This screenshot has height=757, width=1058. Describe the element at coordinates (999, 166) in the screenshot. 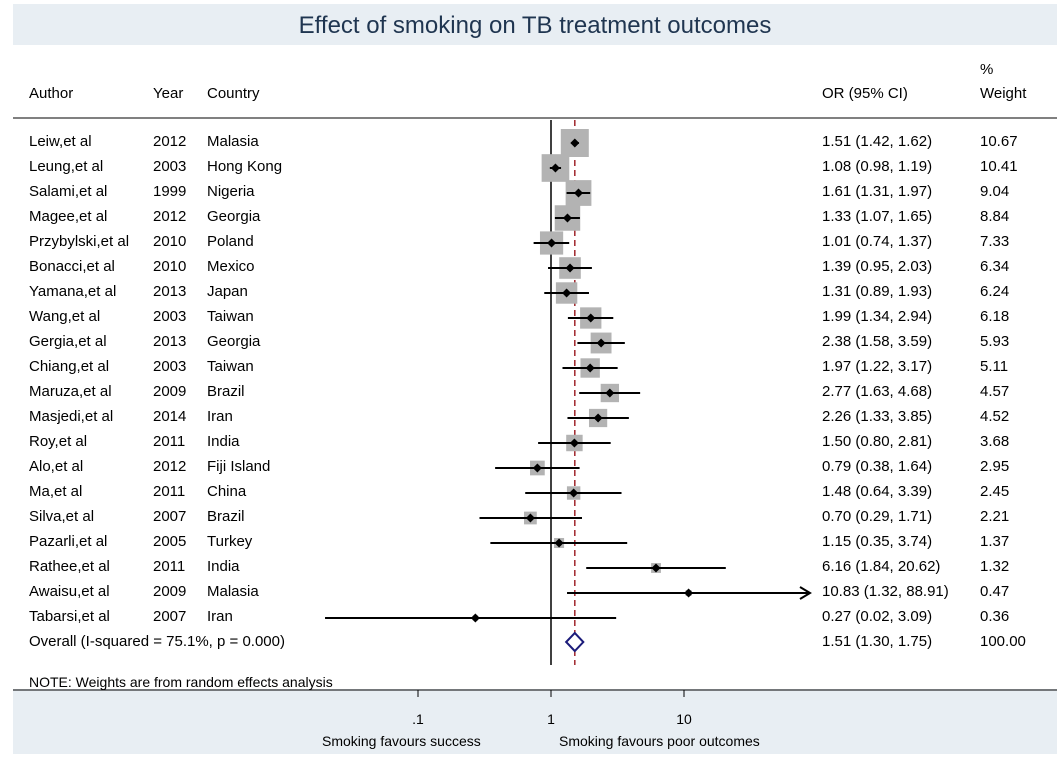

I see `study-weight: 10.41` at that location.